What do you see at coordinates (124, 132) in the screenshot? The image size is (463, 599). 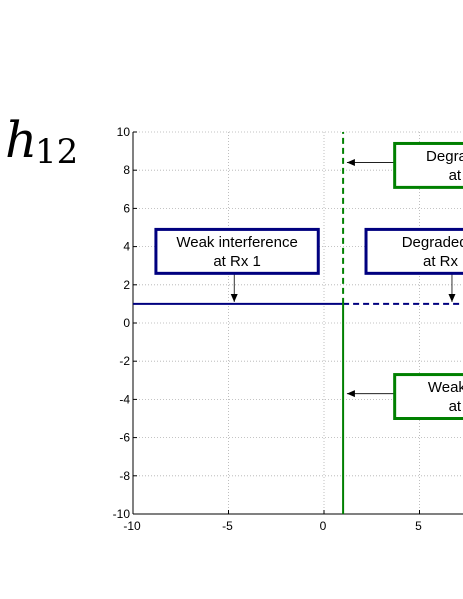 I see `y-tick-label: 10` at bounding box center [124, 132].